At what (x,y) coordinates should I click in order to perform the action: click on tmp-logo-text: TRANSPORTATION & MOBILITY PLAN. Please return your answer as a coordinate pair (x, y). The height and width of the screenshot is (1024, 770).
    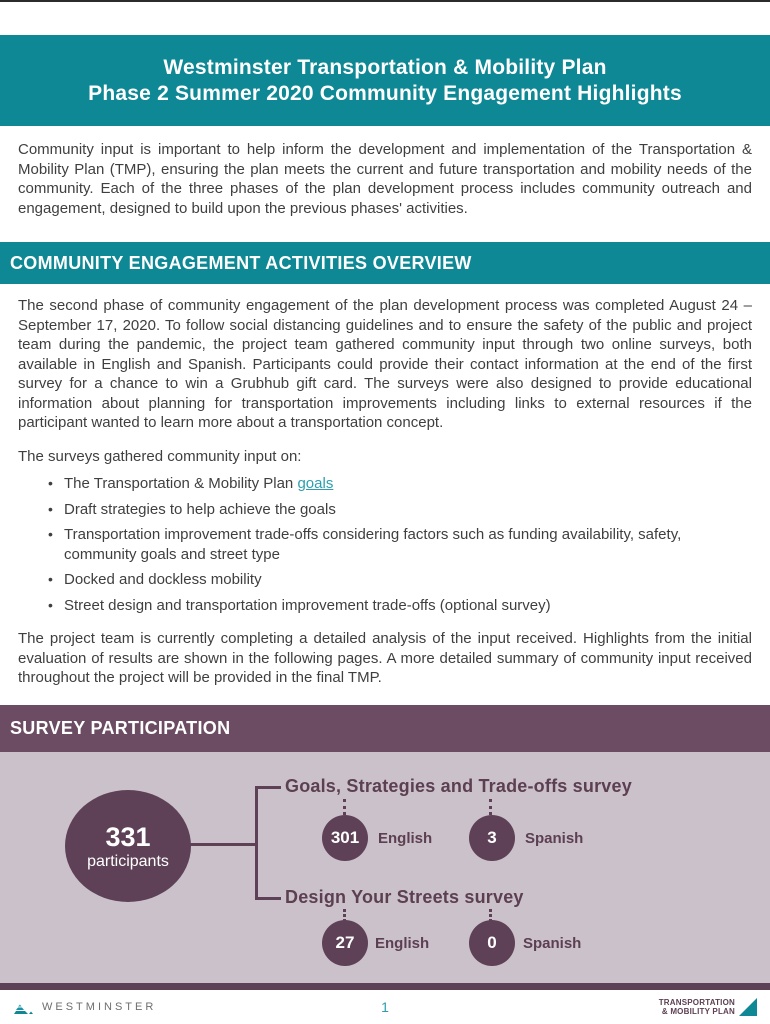
    Looking at the image, I should click on (697, 1007).